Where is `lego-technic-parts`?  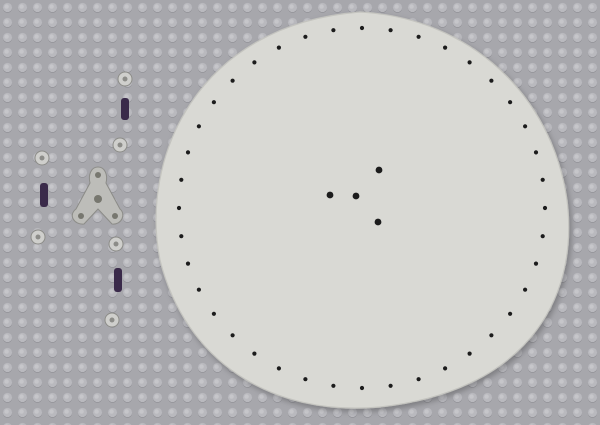
lego-technic-parts is located at coordinates (81, 199).